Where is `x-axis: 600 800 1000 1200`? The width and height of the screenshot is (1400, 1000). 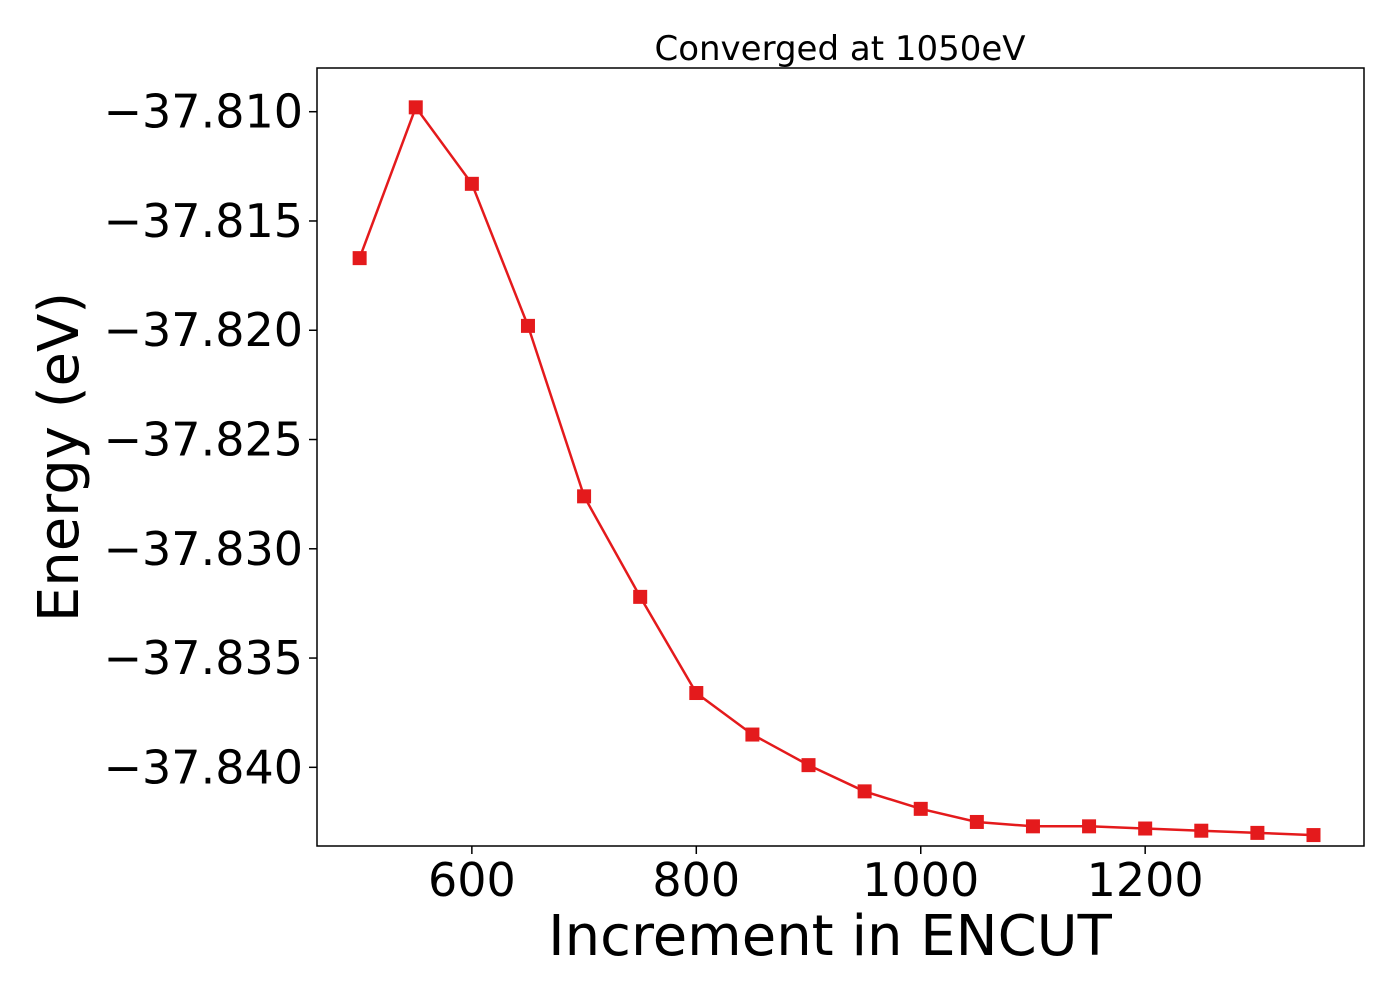
x-axis: 600 800 1000 1200 is located at coordinates (816, 876).